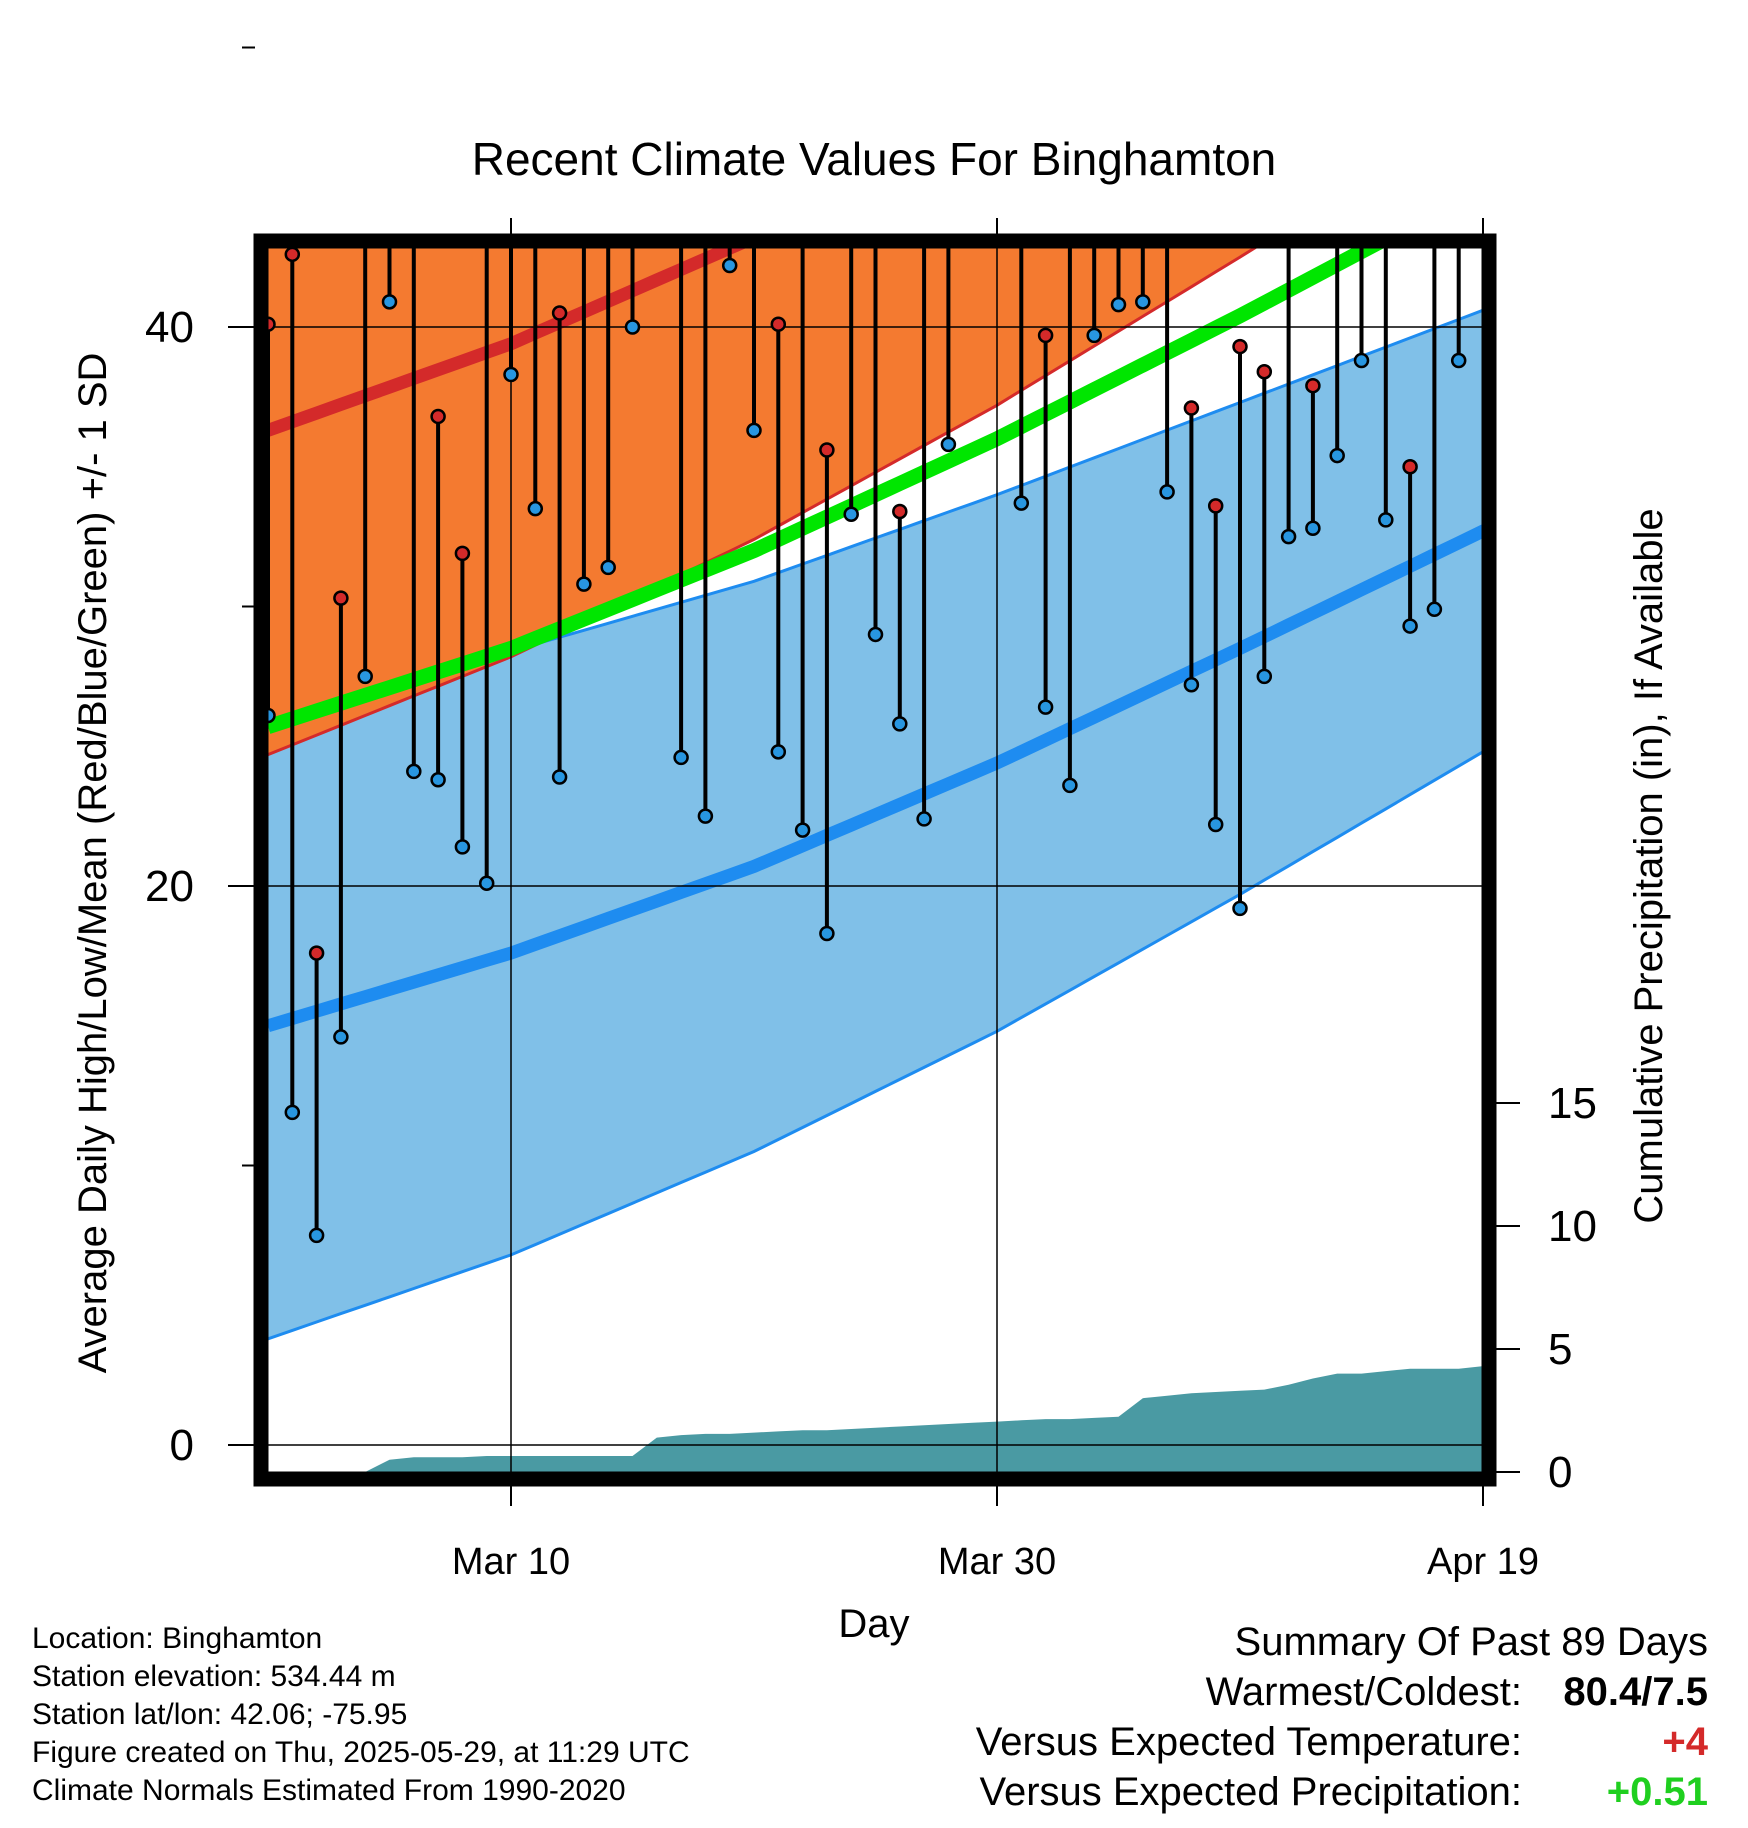 This screenshot has height=1828, width=1748. I want to click on chart-title: Recent Climate Values For Binghamton, so click(874, 159).